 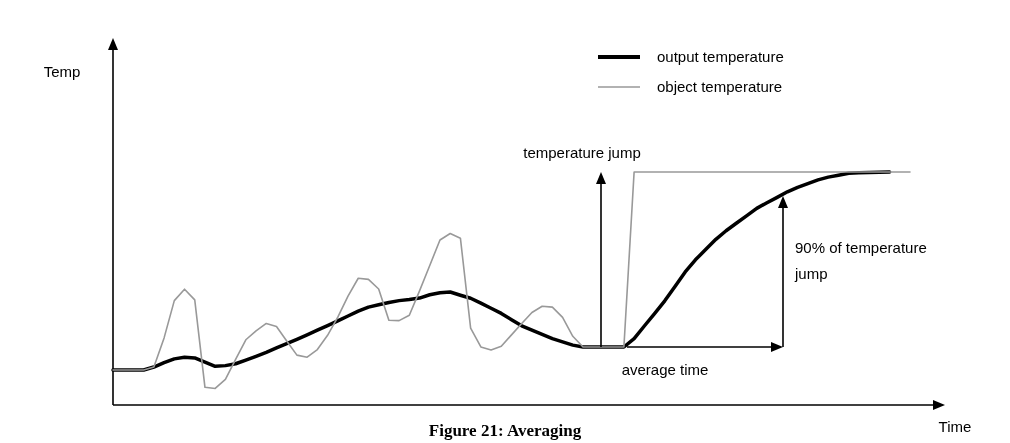 What do you see at coordinates (860, 260) in the screenshot?
I see `annotation: 90% of temperature jump` at bounding box center [860, 260].